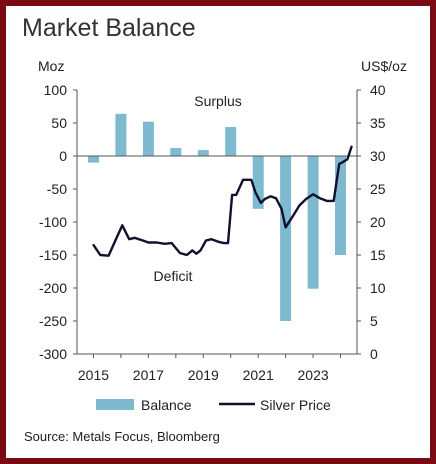 The height and width of the screenshot is (464, 436). What do you see at coordinates (378, 156) in the screenshot?
I see `right-tick-label-2: 30` at bounding box center [378, 156].